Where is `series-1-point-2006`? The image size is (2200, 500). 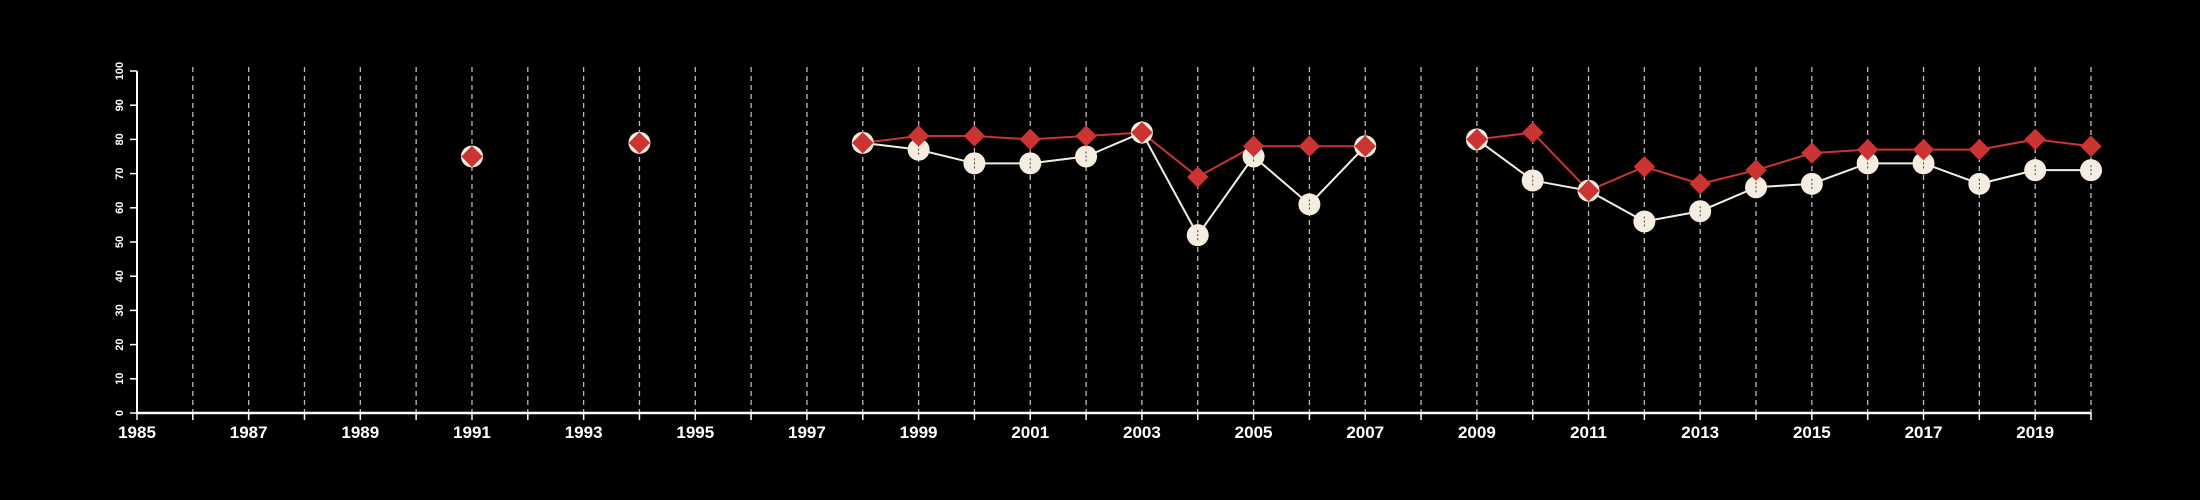
series-1-point-2006 is located at coordinates (1309, 146).